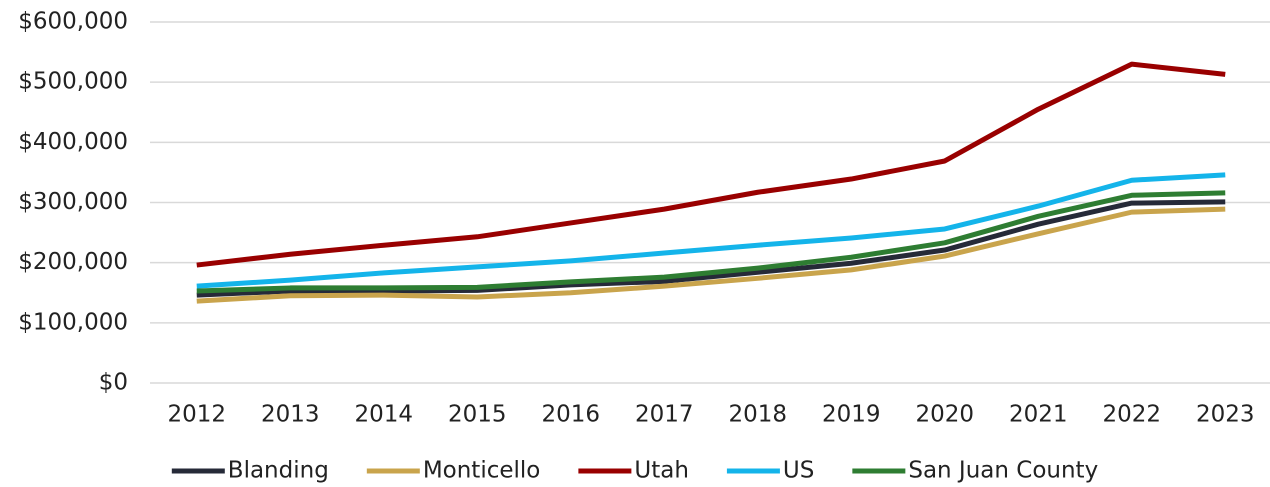 The image size is (1270, 487). What do you see at coordinates (290, 415) in the screenshot?
I see `x-tick-label: 2013` at bounding box center [290, 415].